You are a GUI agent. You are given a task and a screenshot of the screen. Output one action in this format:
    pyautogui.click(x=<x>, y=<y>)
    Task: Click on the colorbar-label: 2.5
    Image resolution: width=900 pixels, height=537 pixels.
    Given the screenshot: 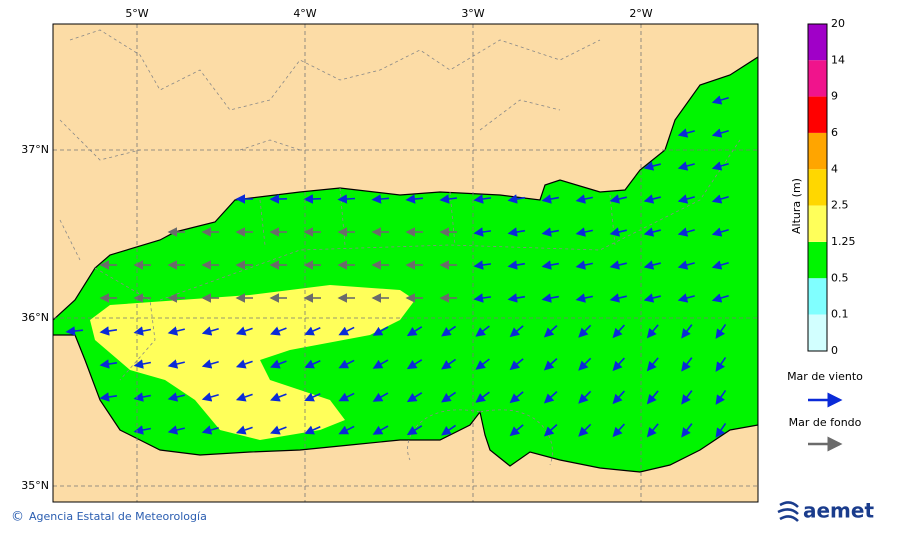 What is the action you would take?
    pyautogui.click(x=840, y=205)
    